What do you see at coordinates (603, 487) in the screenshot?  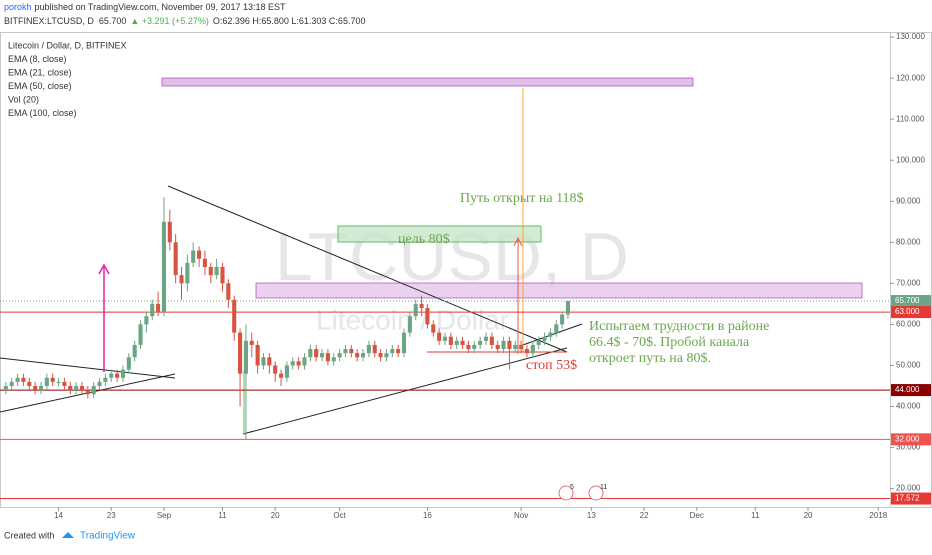 I see `event-count: 11` at bounding box center [603, 487].